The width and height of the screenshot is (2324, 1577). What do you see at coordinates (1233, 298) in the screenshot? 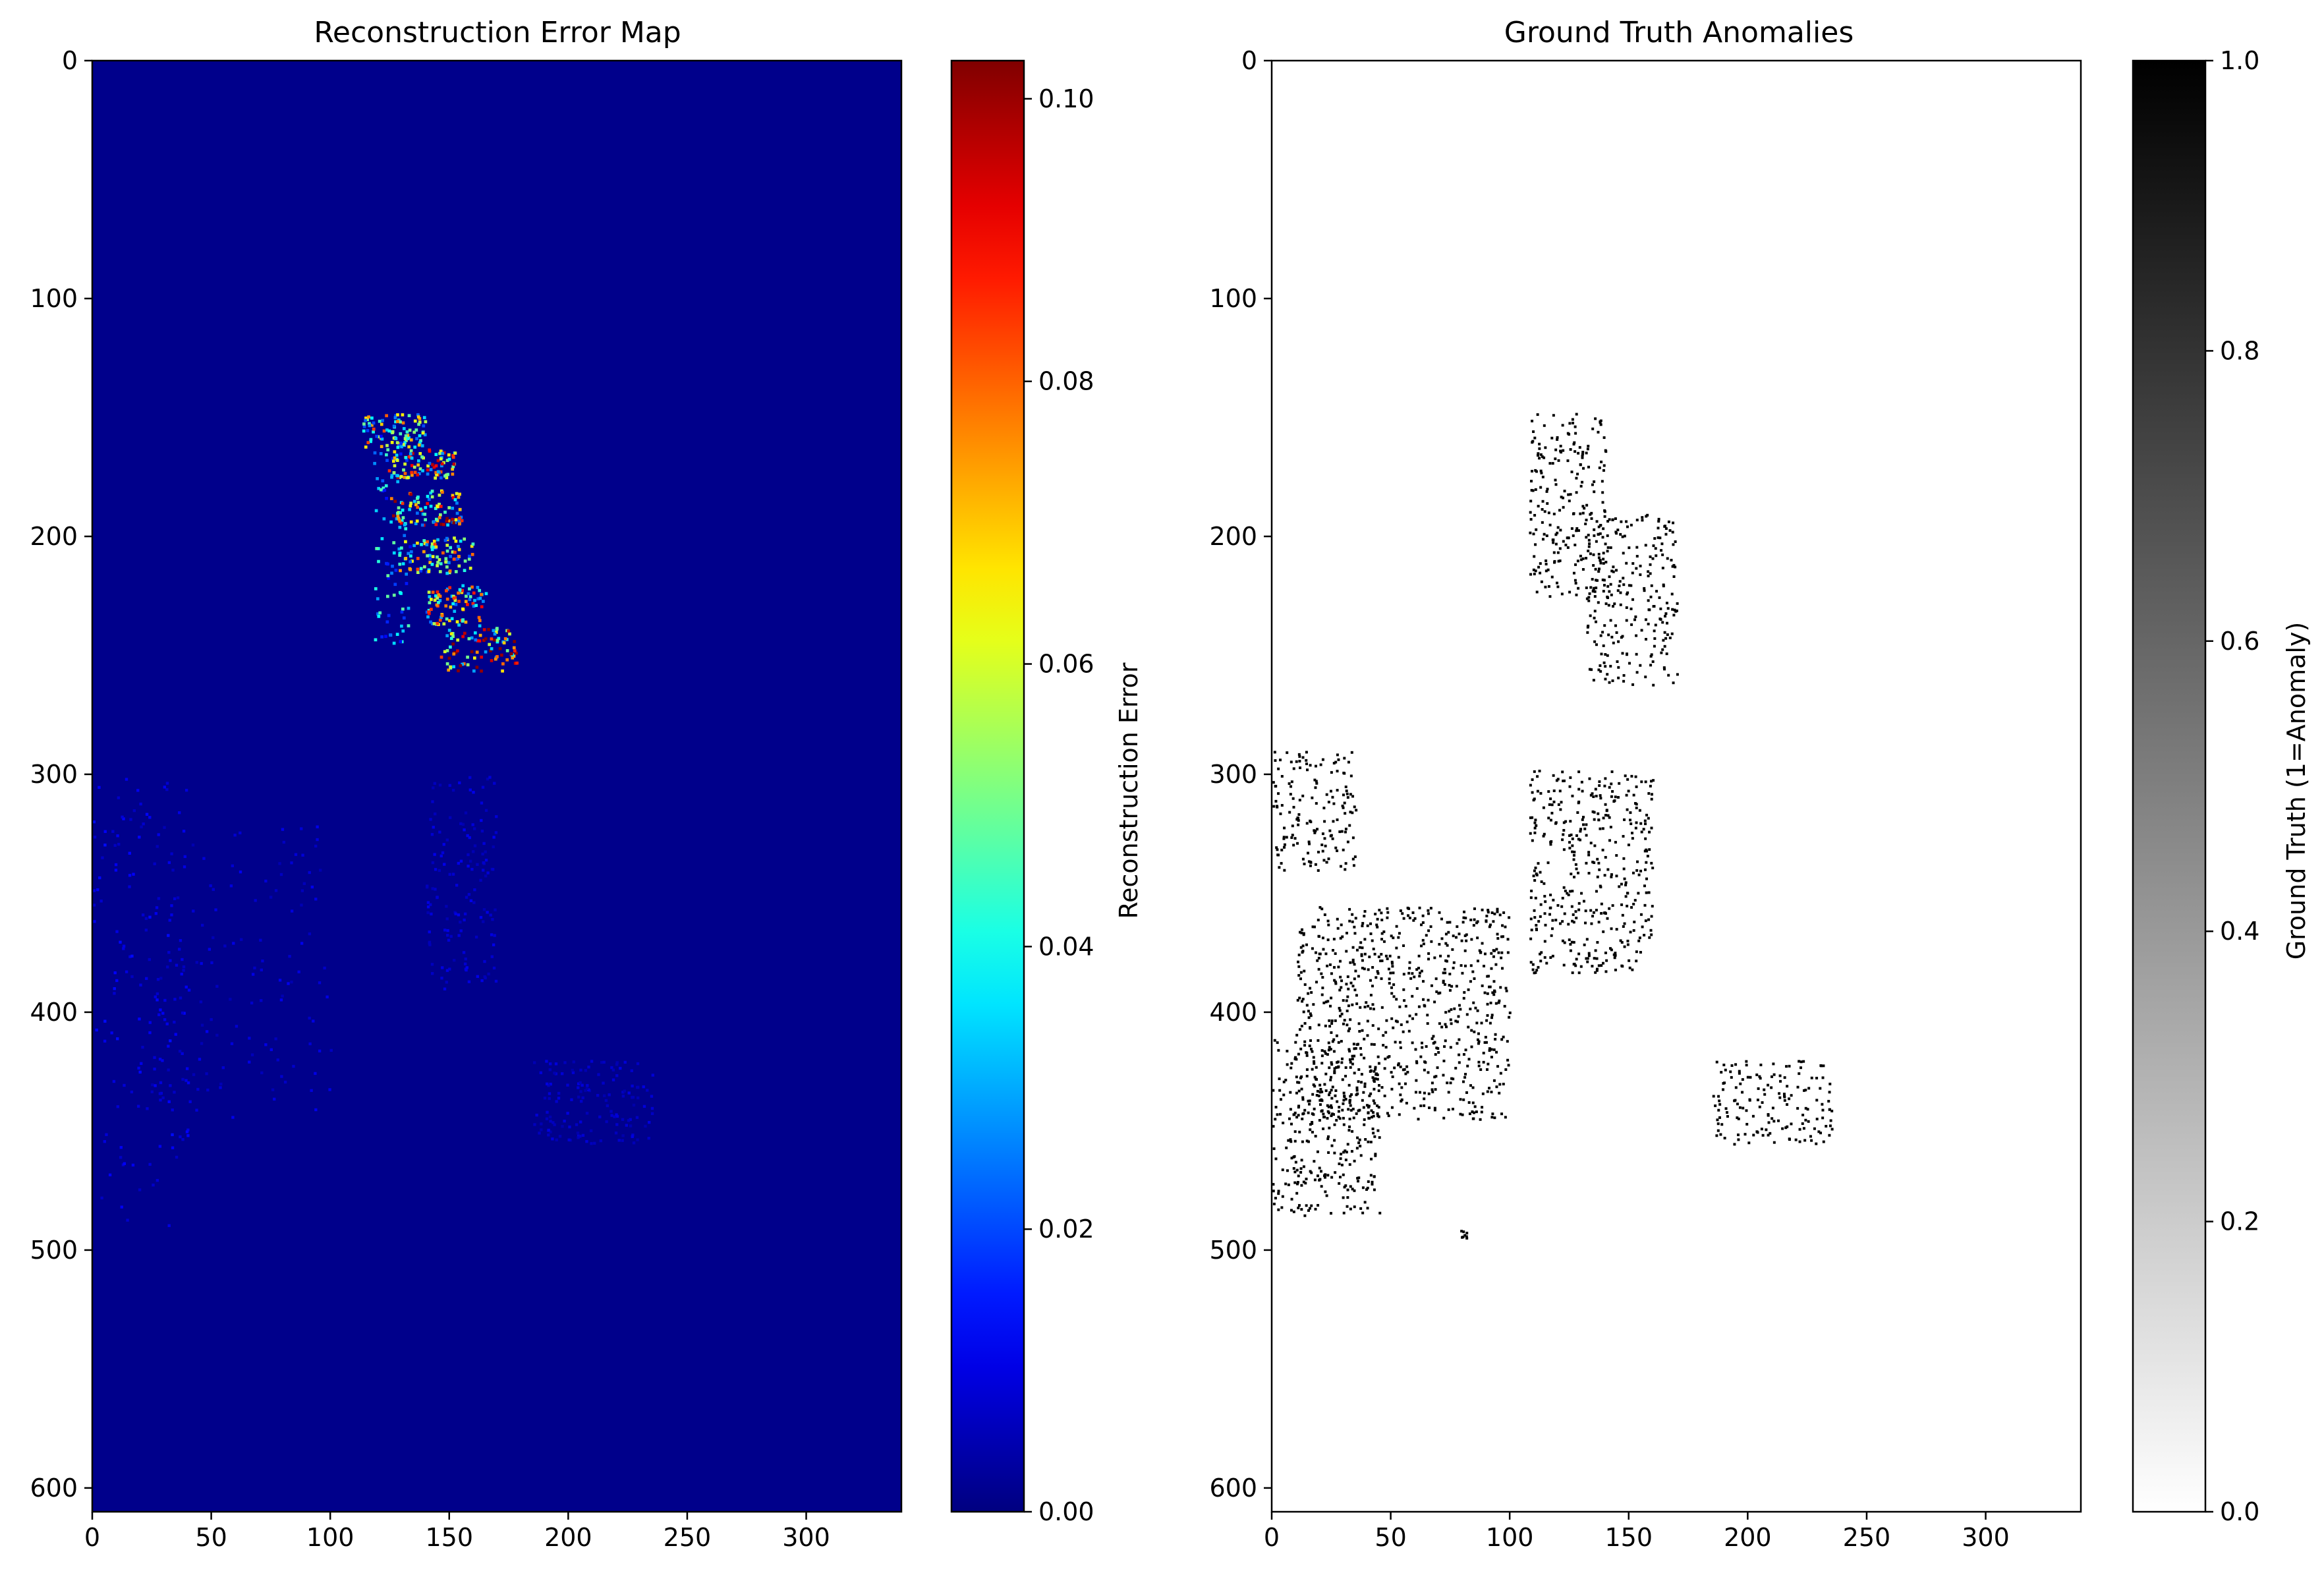
I see `y-tick-label: 100` at bounding box center [1233, 298].